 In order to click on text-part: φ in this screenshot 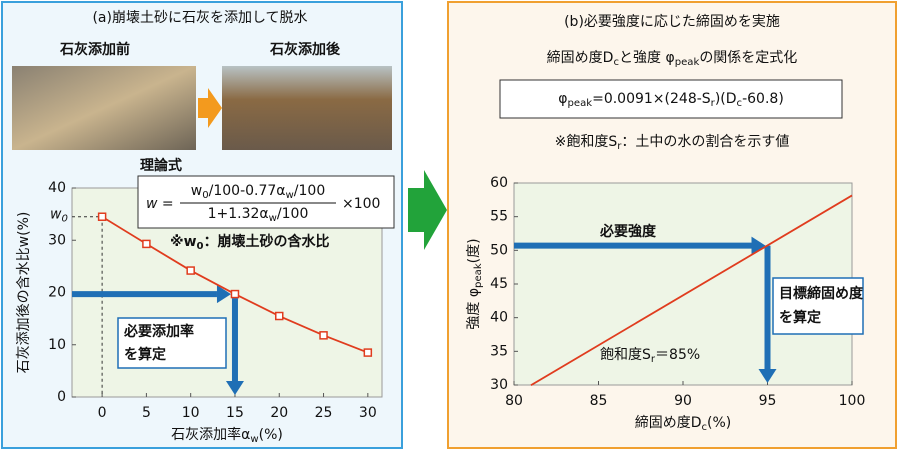, I will do `click(562, 99)`.